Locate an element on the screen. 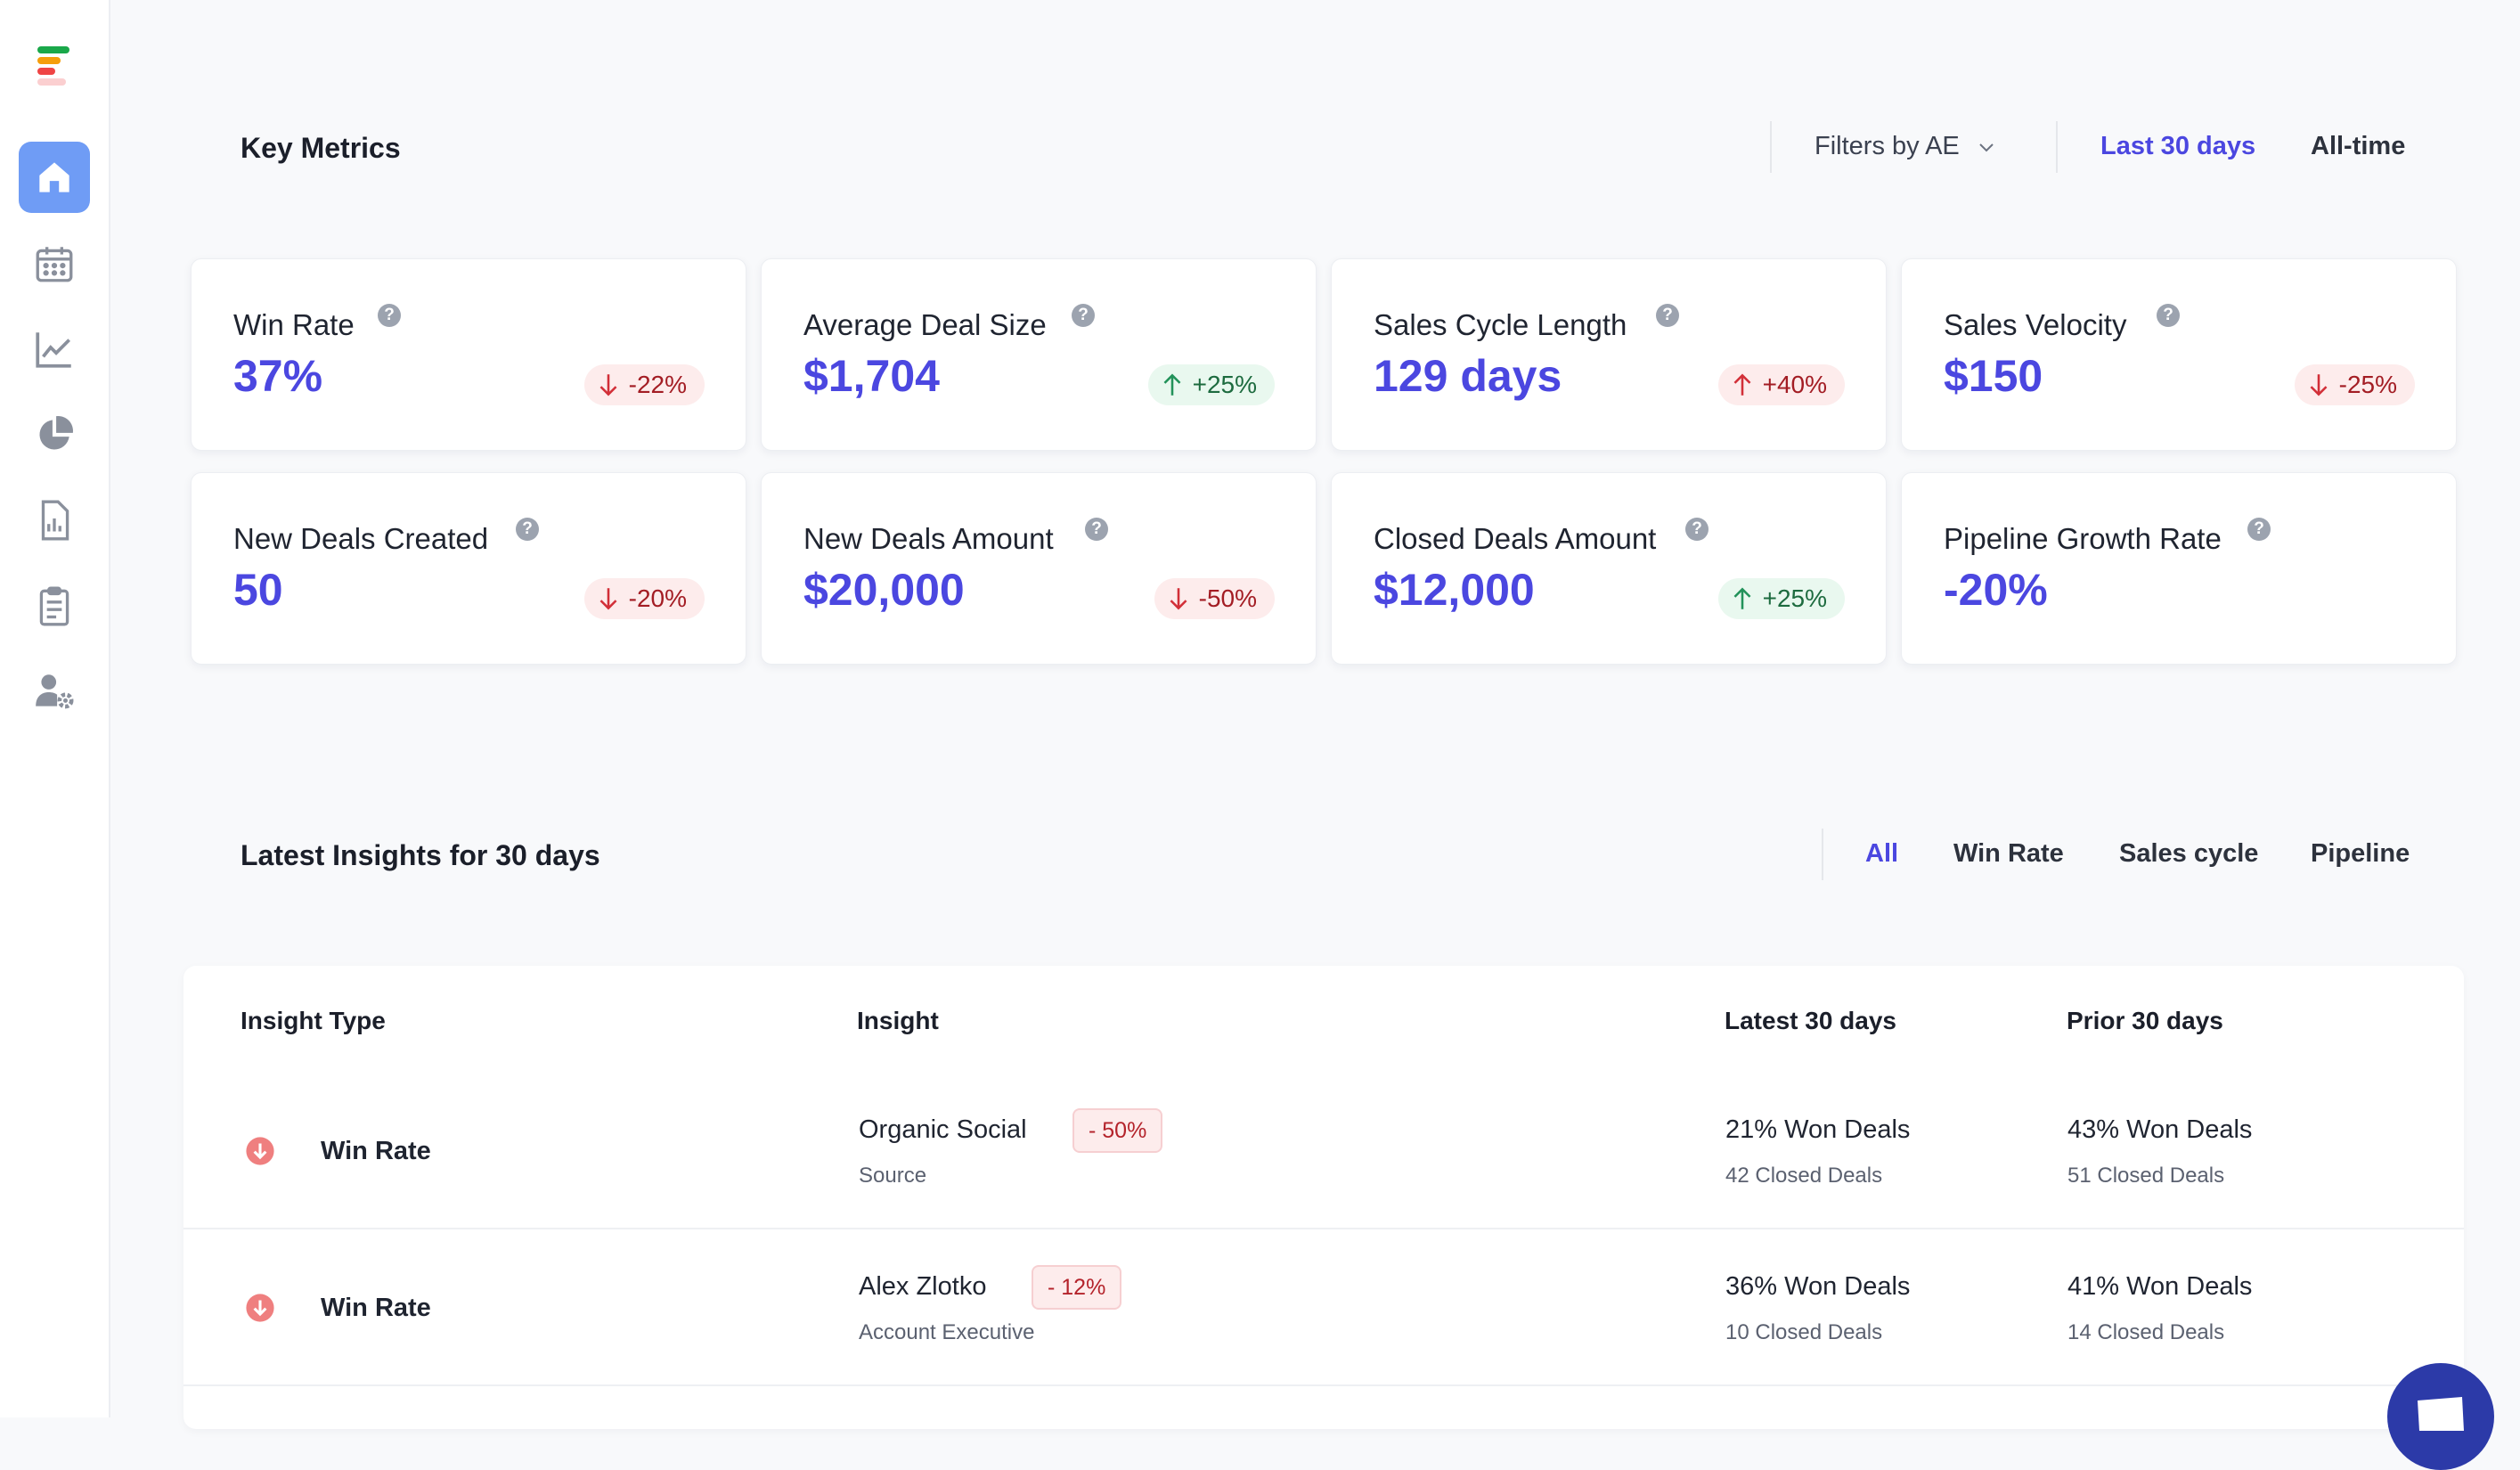  change-pill: - 12% is located at coordinates (1077, 1287).